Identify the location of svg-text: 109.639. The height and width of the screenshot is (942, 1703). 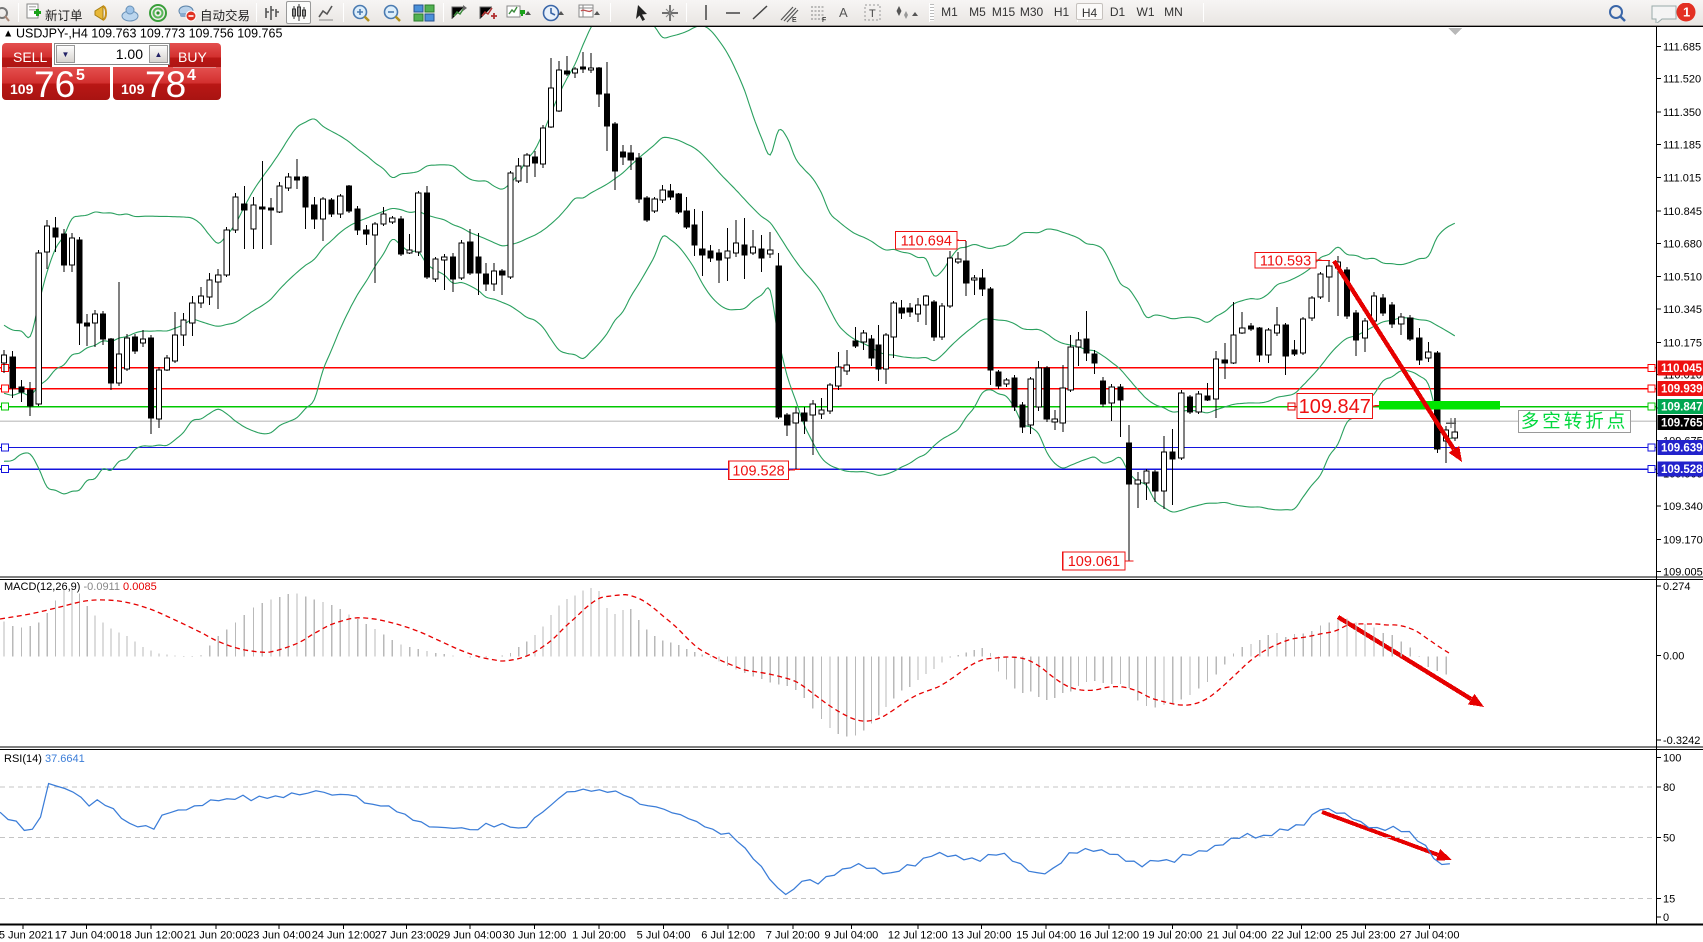
(1682, 448).